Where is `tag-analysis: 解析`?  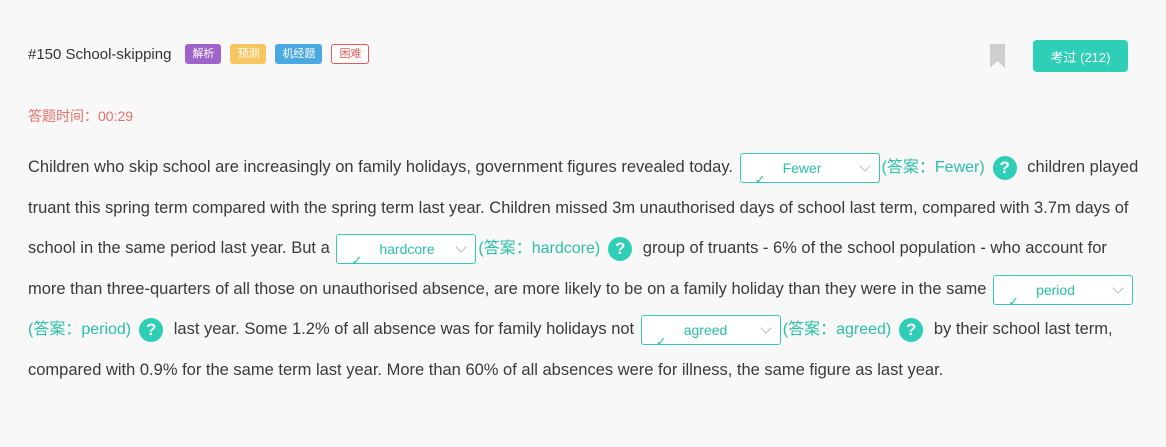
tag-analysis: 解析 is located at coordinates (203, 54).